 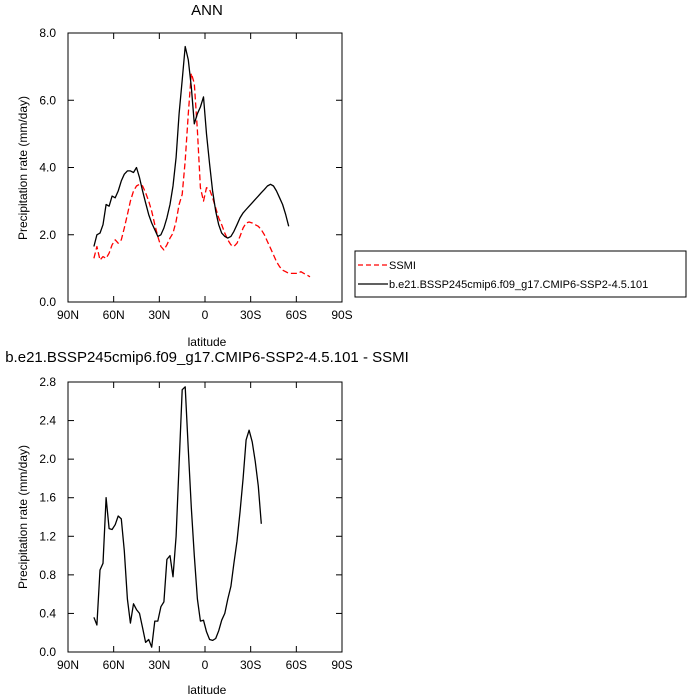 What do you see at coordinates (114, 315) in the screenshot?
I see `top-xtick-label-1: 60N` at bounding box center [114, 315].